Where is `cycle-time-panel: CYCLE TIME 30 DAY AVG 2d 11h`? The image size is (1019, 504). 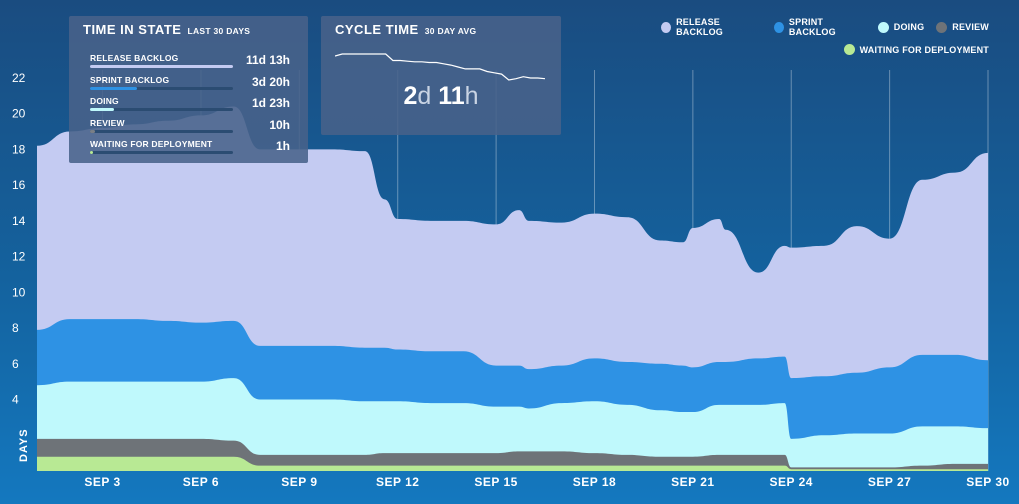 cycle-time-panel: CYCLE TIME 30 DAY AVG 2d 11h is located at coordinates (441, 75).